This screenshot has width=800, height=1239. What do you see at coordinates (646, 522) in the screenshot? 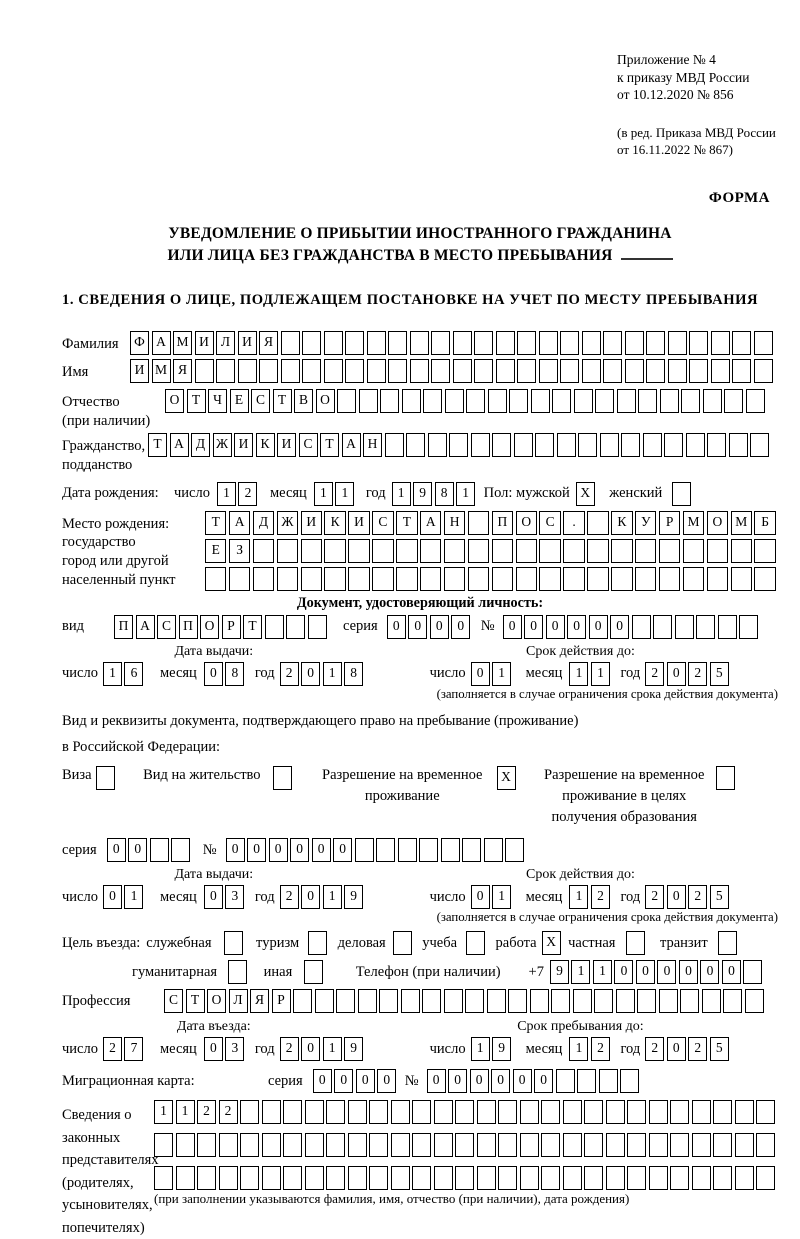
I see `char-cell: У` at bounding box center [646, 522].